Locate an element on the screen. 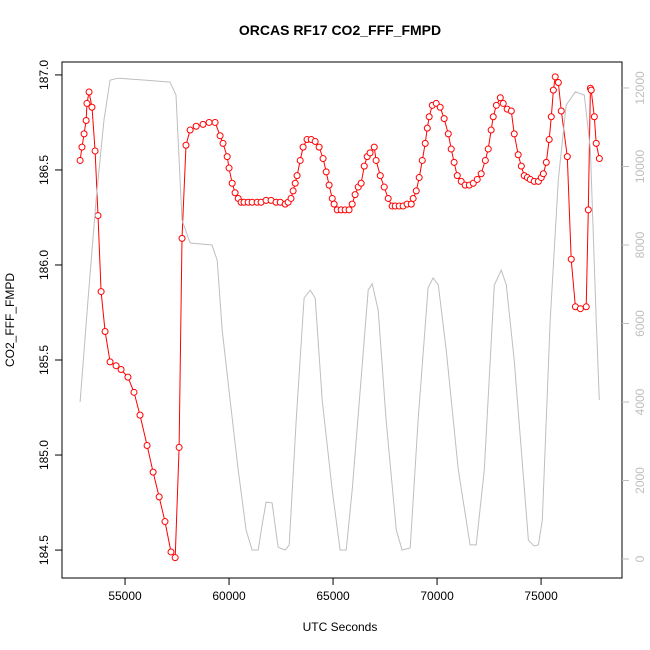 Image resolution: width=650 pixels, height=650 pixels. y-axis-label: CO2_FFF_FMPD is located at coordinates (10, 320).